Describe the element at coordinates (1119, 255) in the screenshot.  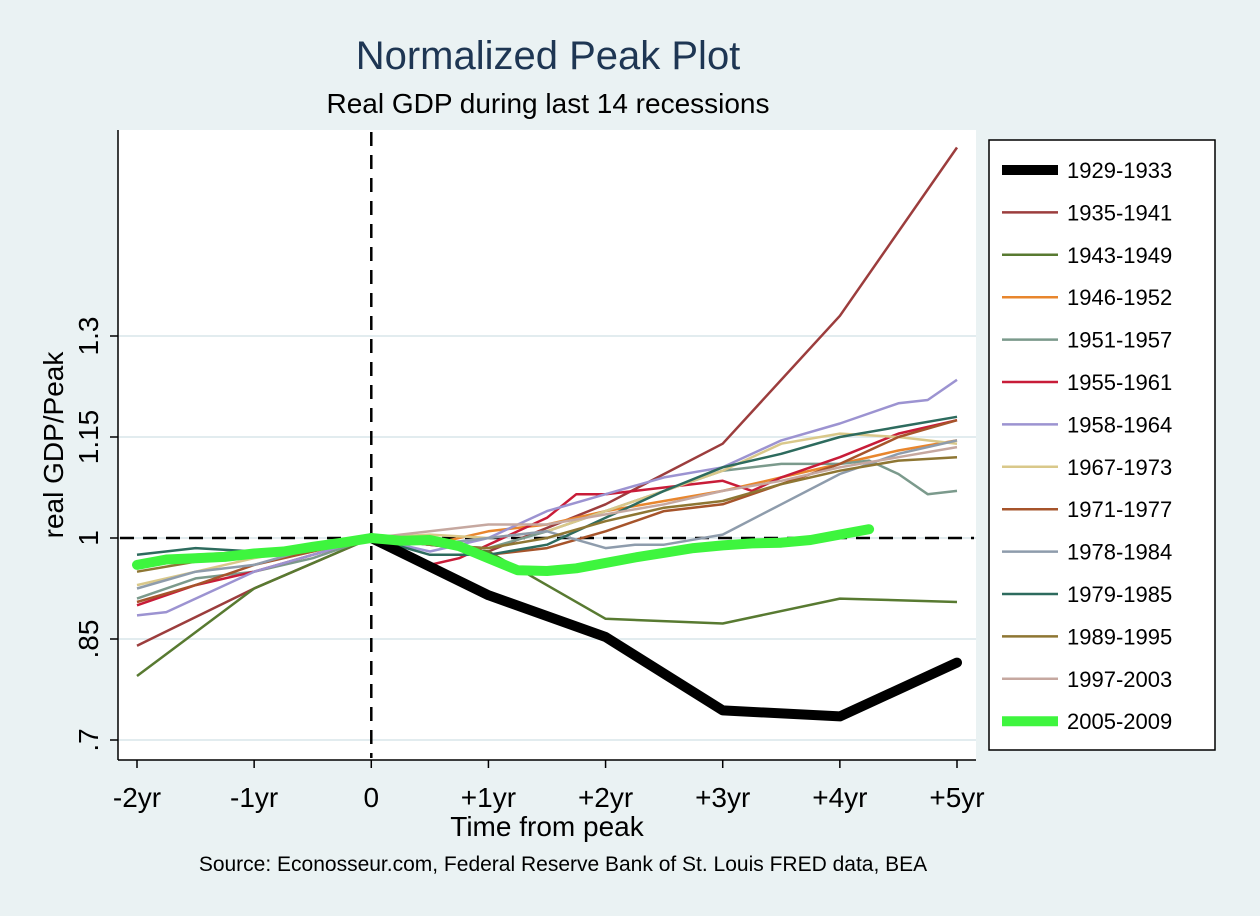
I see `legend-label: 1943-1949` at that location.